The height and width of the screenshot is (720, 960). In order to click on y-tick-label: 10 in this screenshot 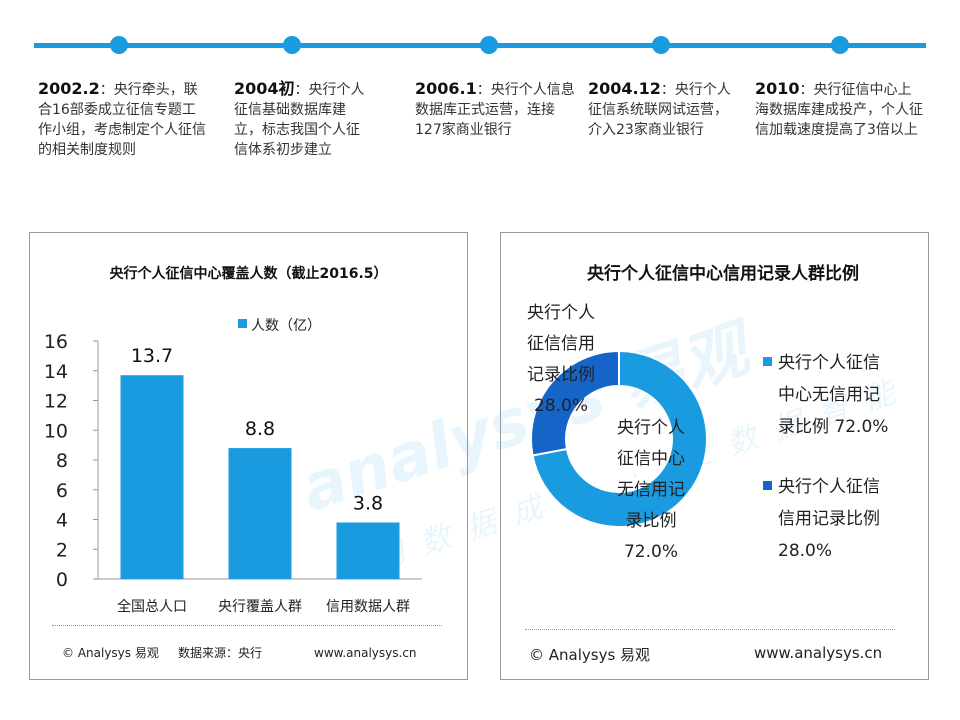, I will do `click(56, 431)`.